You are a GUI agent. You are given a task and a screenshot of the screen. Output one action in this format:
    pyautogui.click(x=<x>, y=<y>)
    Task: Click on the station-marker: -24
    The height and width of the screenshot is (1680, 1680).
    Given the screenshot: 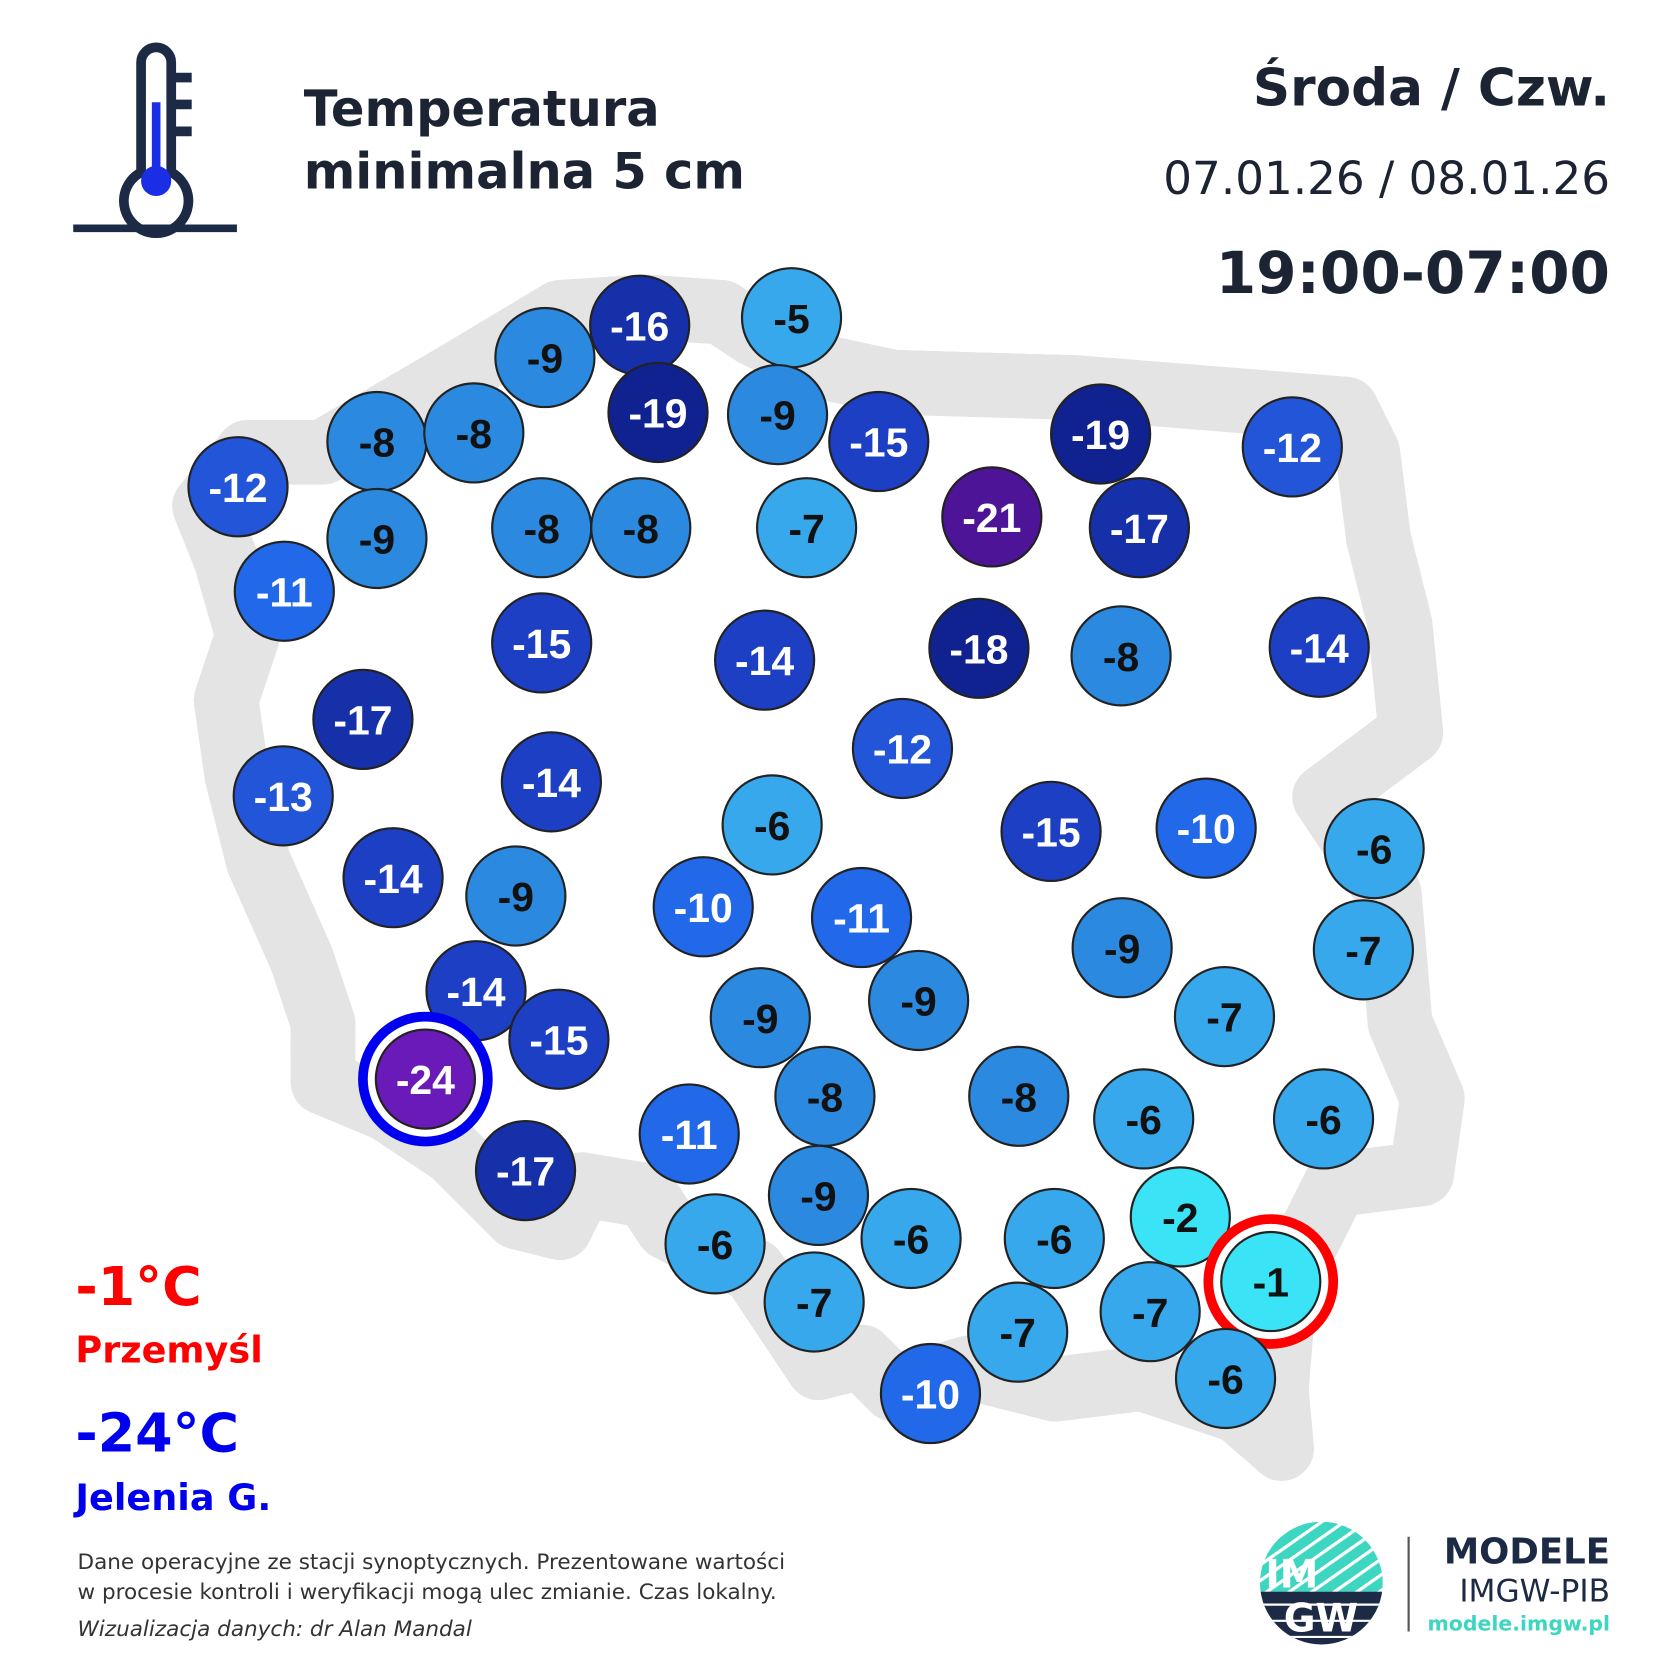 What is the action you would take?
    pyautogui.click(x=425, y=1079)
    